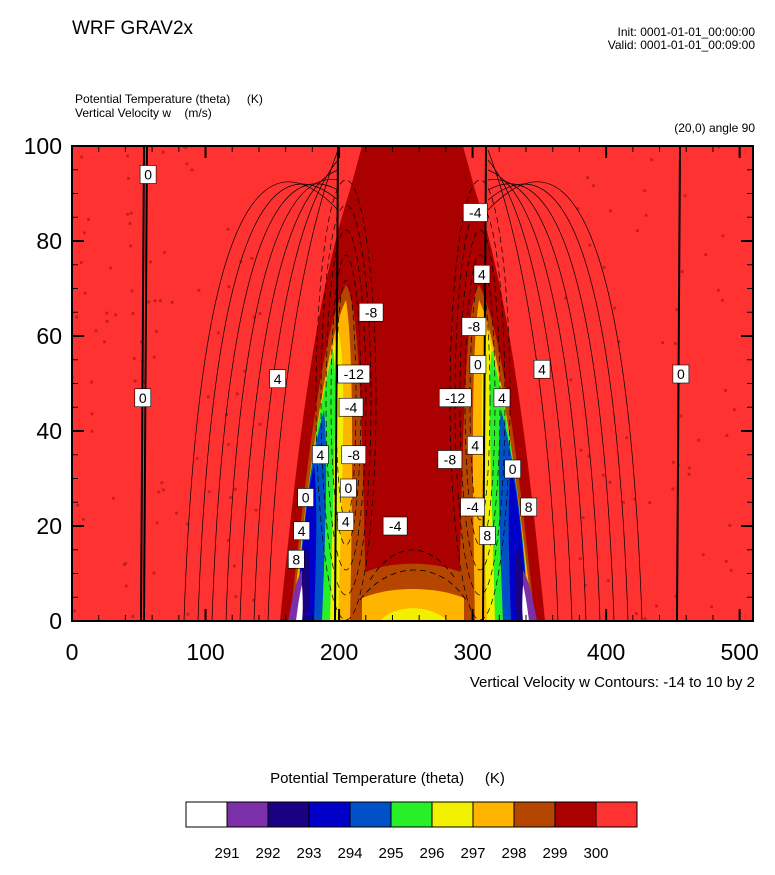 Image resolution: width=775 pixels, height=875 pixels. I want to click on colorbar-label: 298, so click(513, 853).